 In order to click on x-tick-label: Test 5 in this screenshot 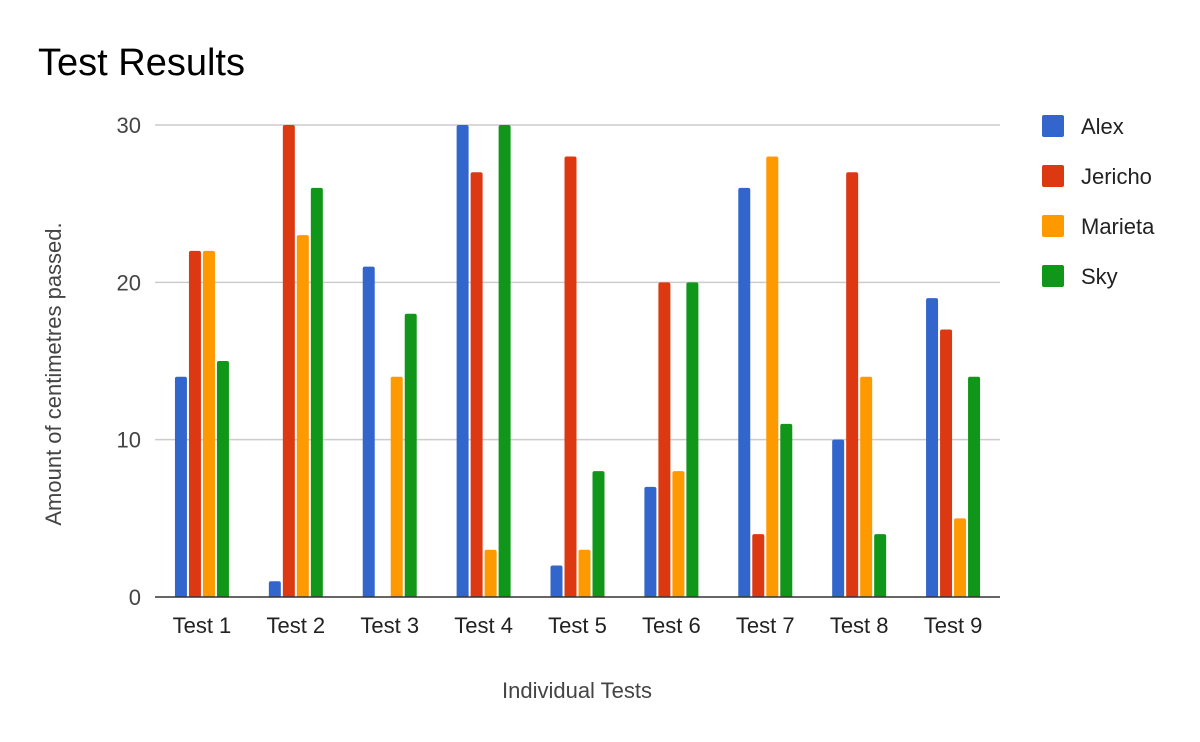, I will do `click(577, 625)`.